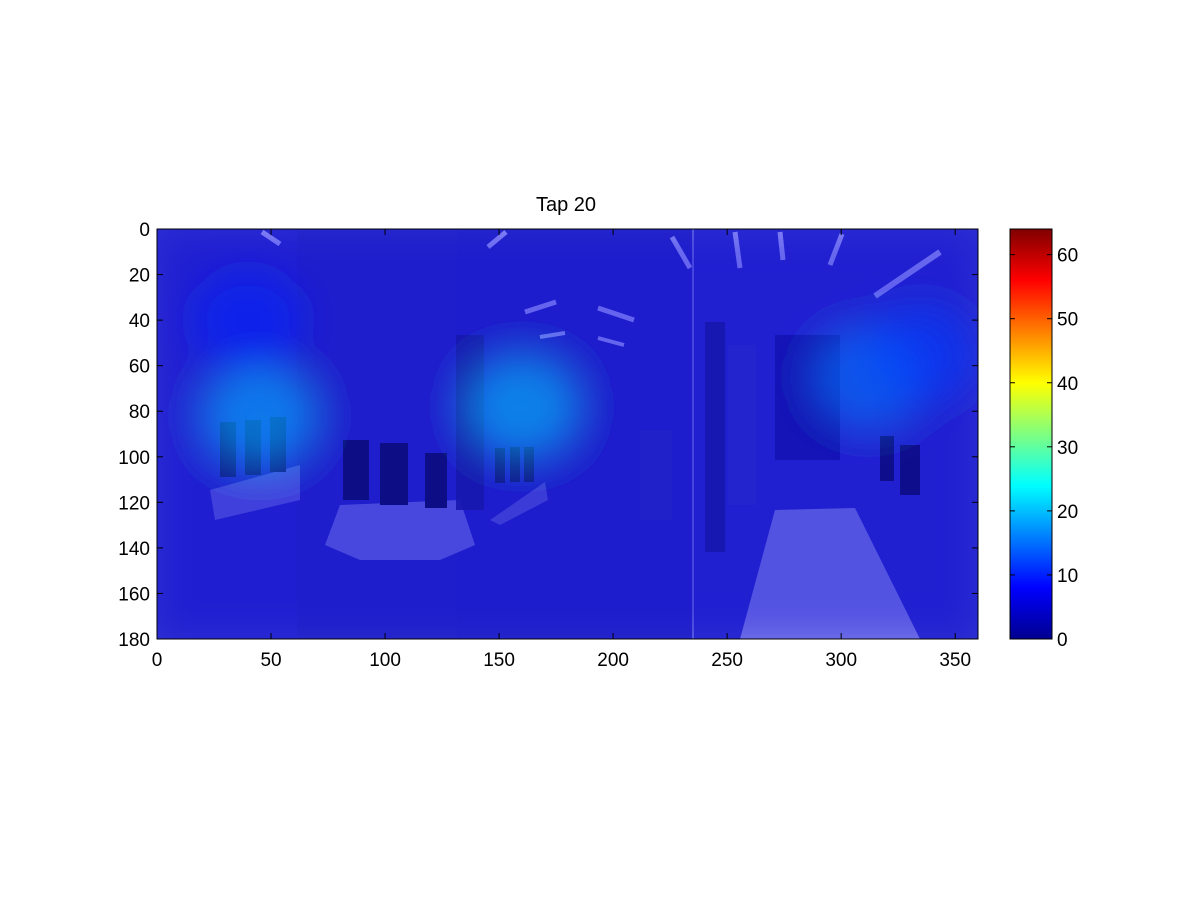  What do you see at coordinates (134, 458) in the screenshot?
I see `y-tick-label: 100` at bounding box center [134, 458].